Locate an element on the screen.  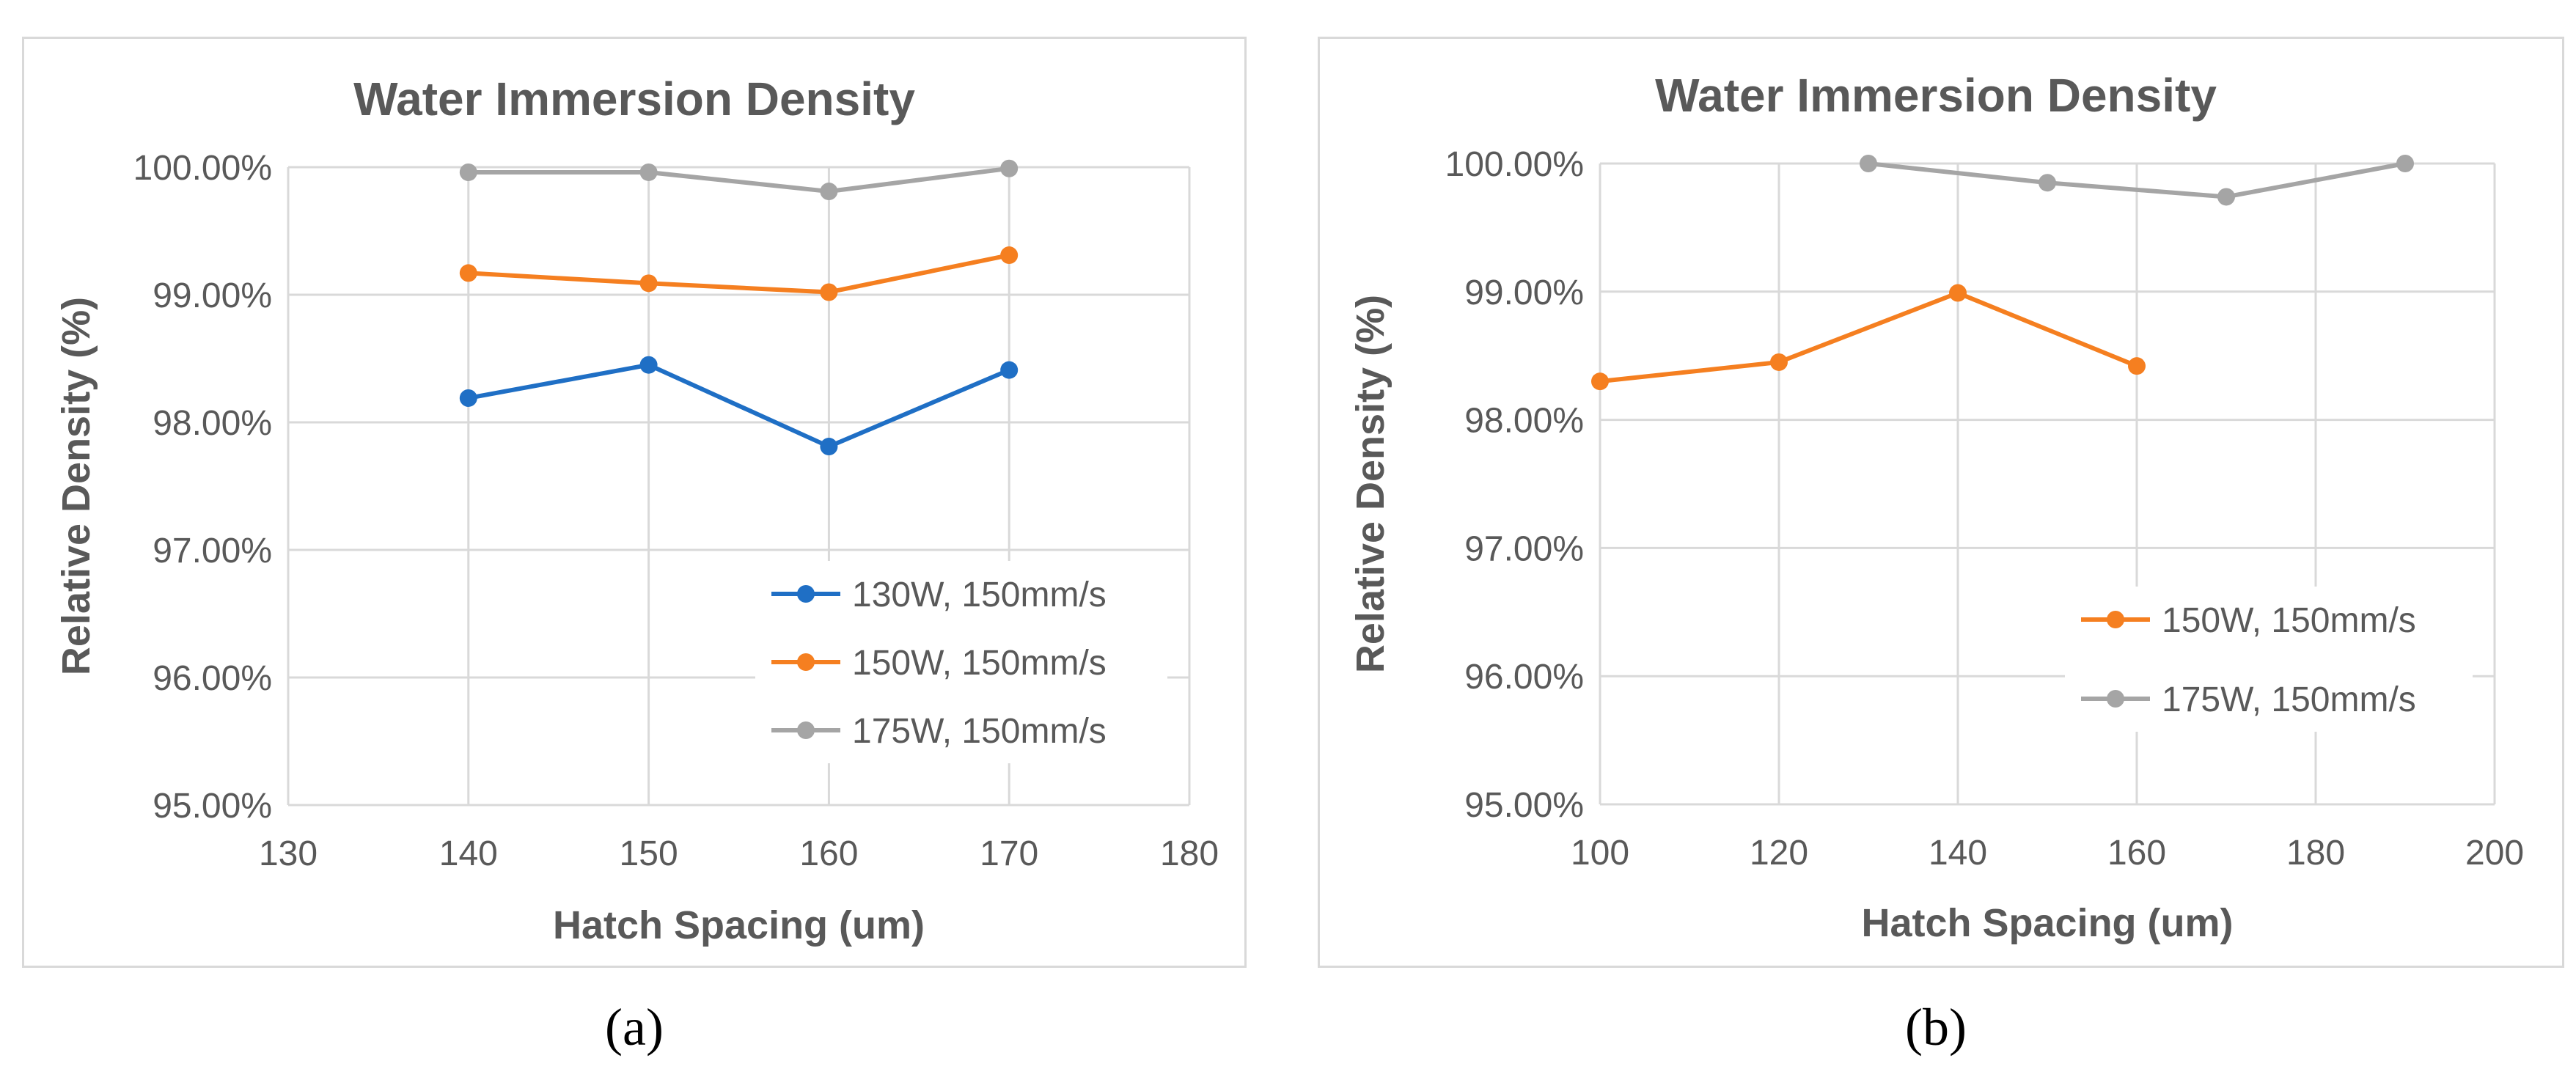
legend-background is located at coordinates (2269, 659).